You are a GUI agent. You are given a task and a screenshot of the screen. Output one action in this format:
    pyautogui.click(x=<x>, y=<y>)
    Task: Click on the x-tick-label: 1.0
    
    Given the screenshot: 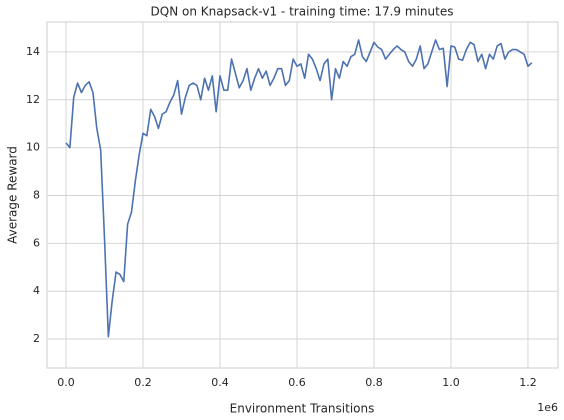 What is the action you would take?
    pyautogui.click(x=451, y=382)
    